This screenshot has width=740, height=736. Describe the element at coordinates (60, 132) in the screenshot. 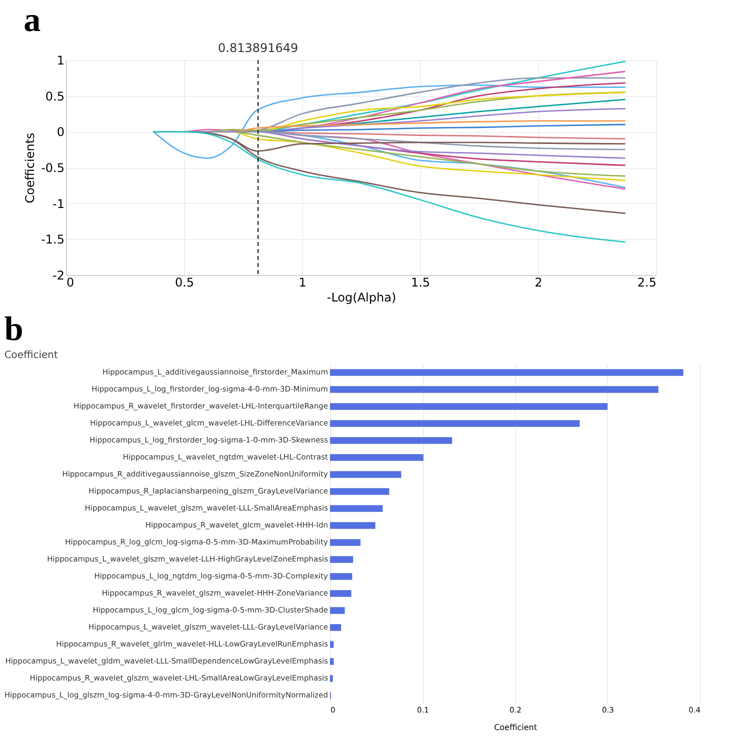

I see `y-tick-label: 0` at that location.